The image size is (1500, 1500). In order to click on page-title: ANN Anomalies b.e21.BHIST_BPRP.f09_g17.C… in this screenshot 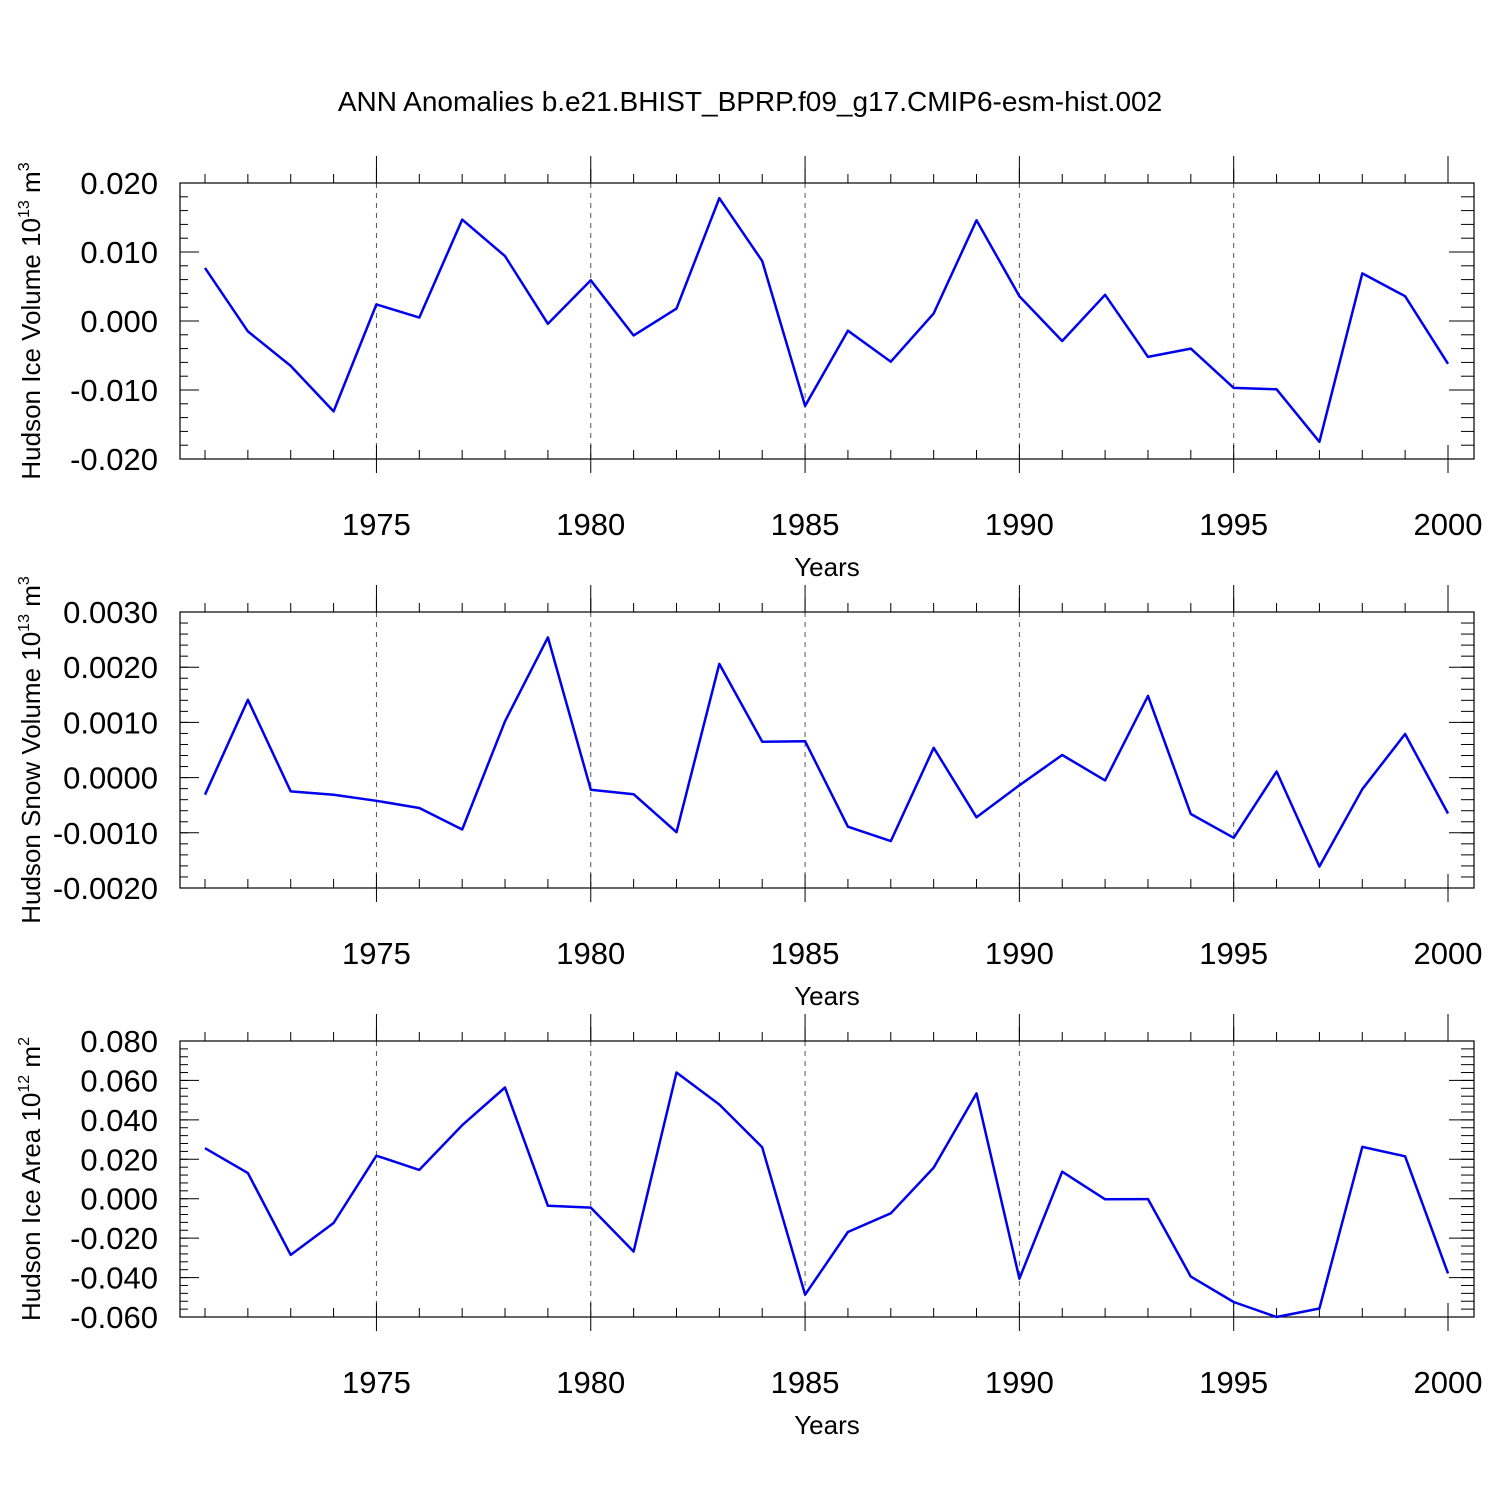, I will do `click(750, 101)`.